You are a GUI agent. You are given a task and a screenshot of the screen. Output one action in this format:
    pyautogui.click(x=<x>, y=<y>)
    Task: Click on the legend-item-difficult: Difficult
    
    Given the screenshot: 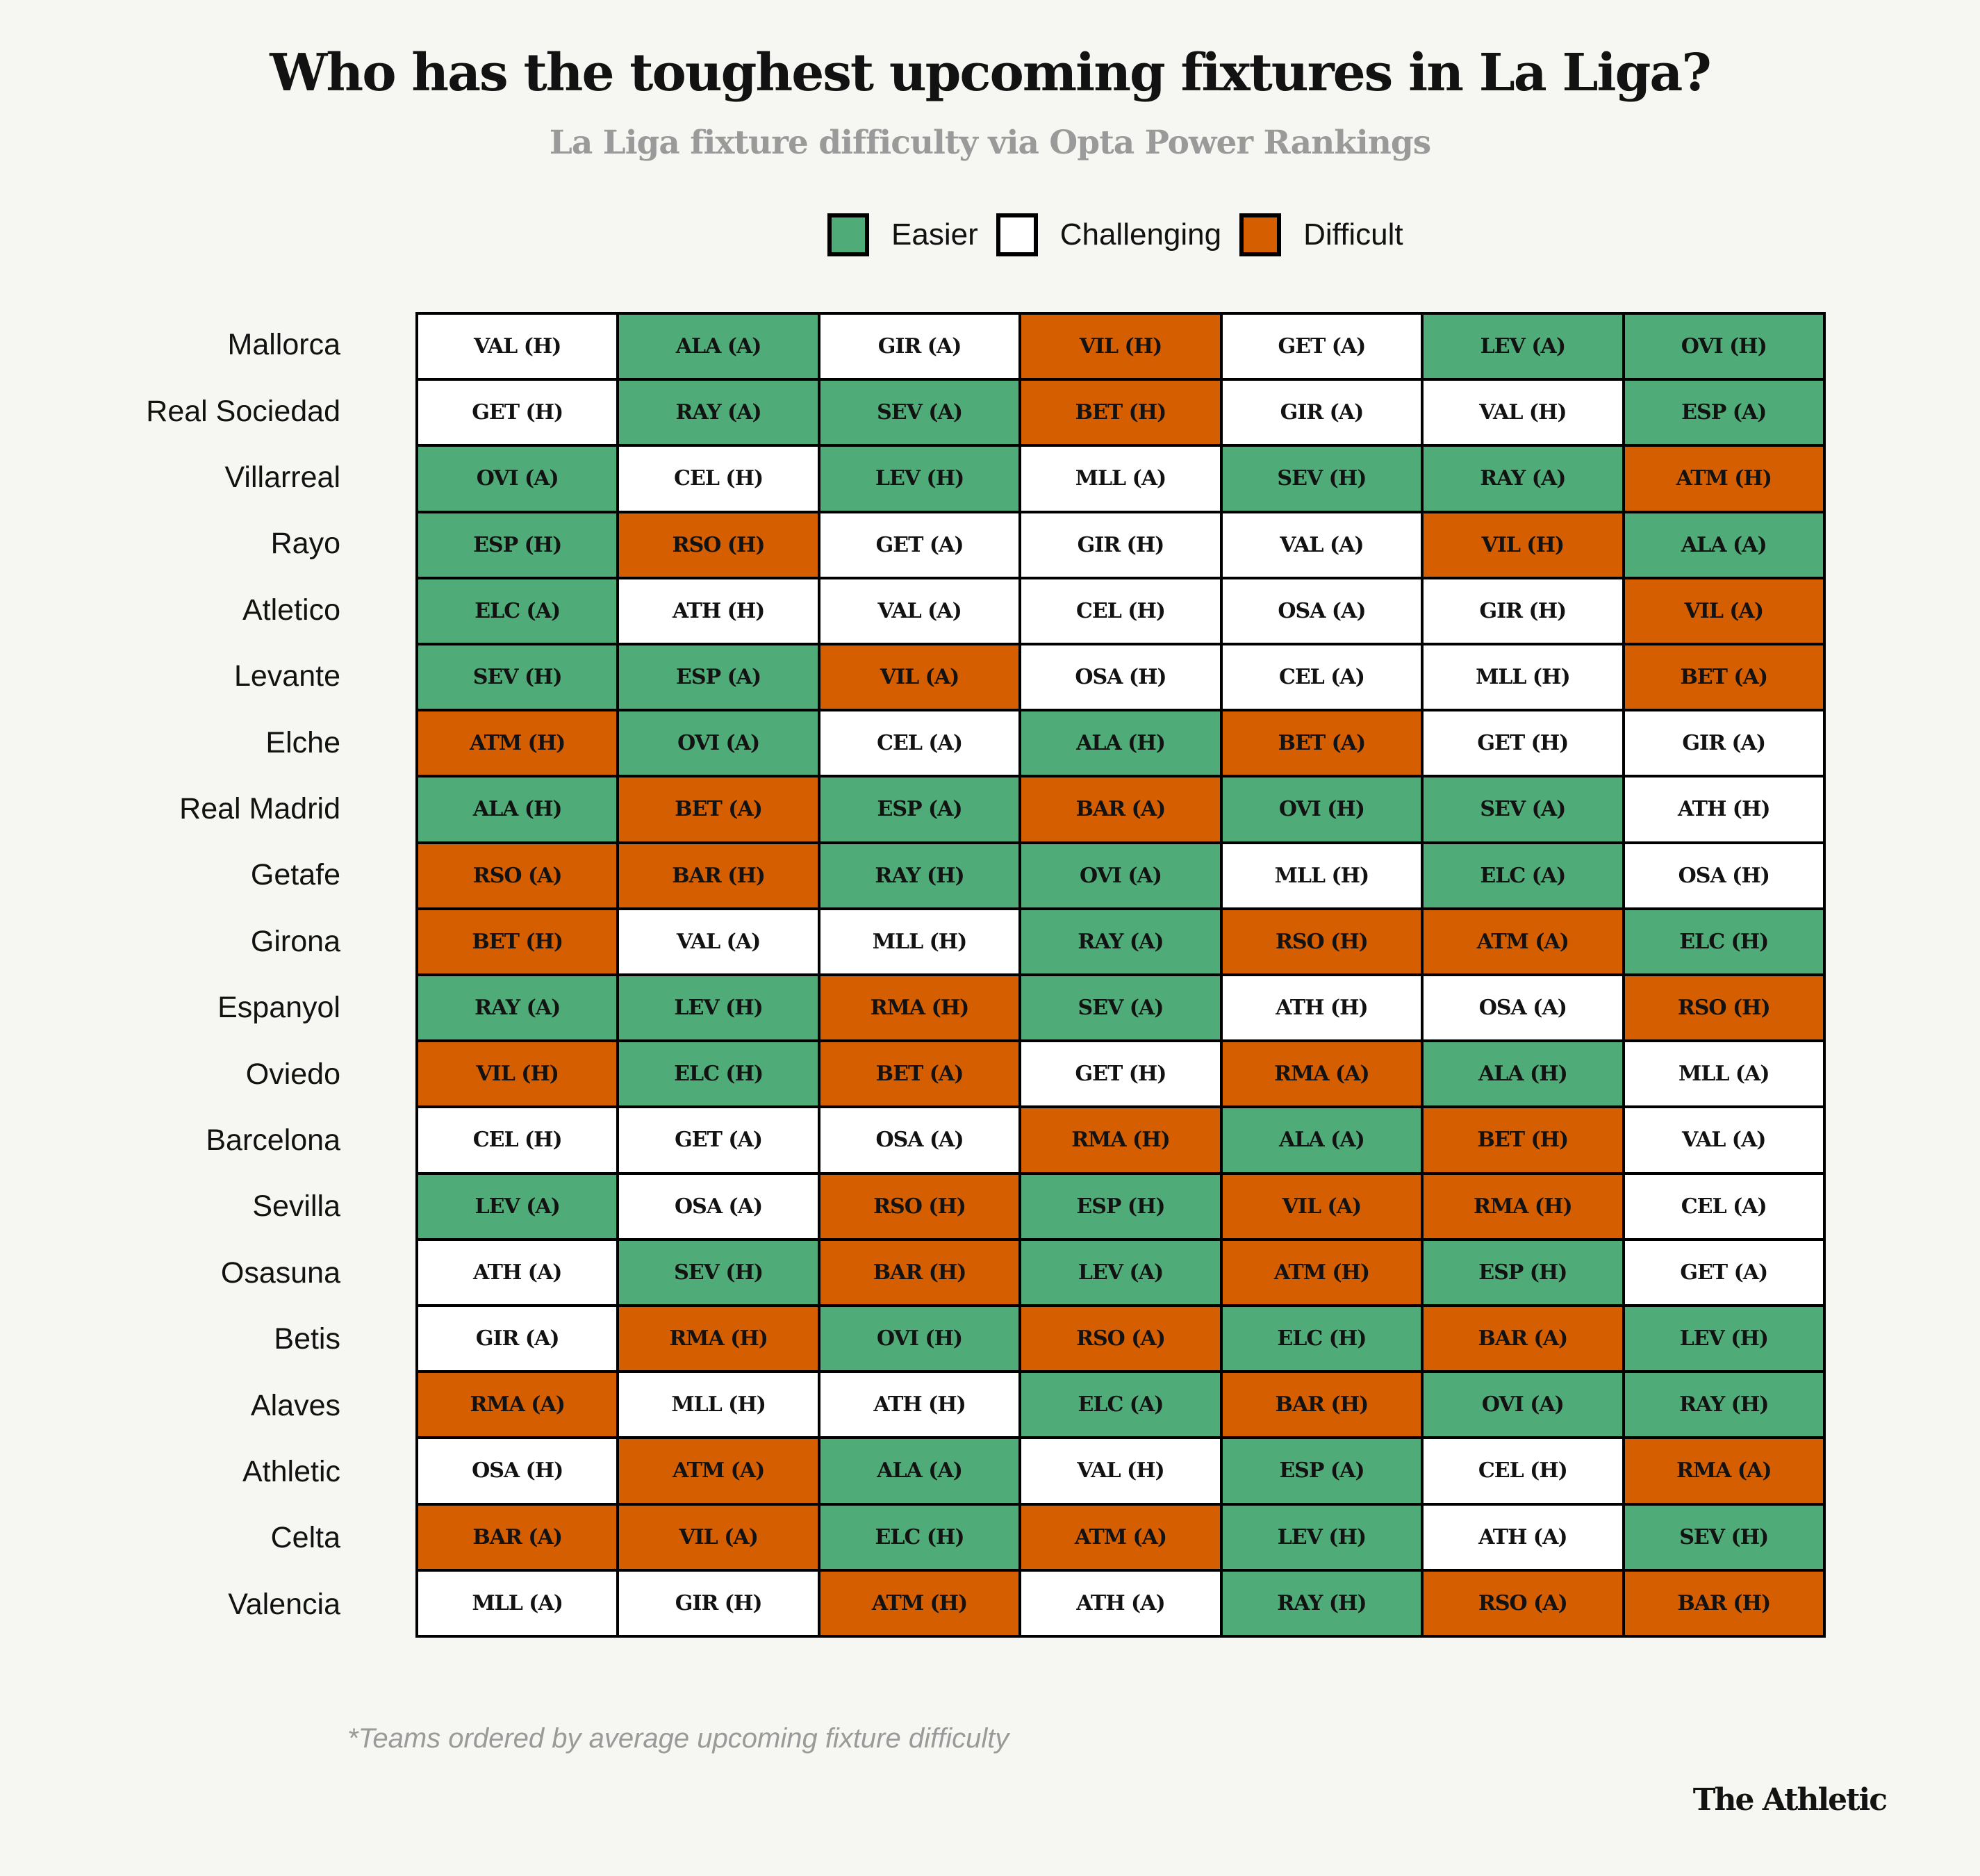 What is the action you would take?
    pyautogui.click(x=1321, y=234)
    